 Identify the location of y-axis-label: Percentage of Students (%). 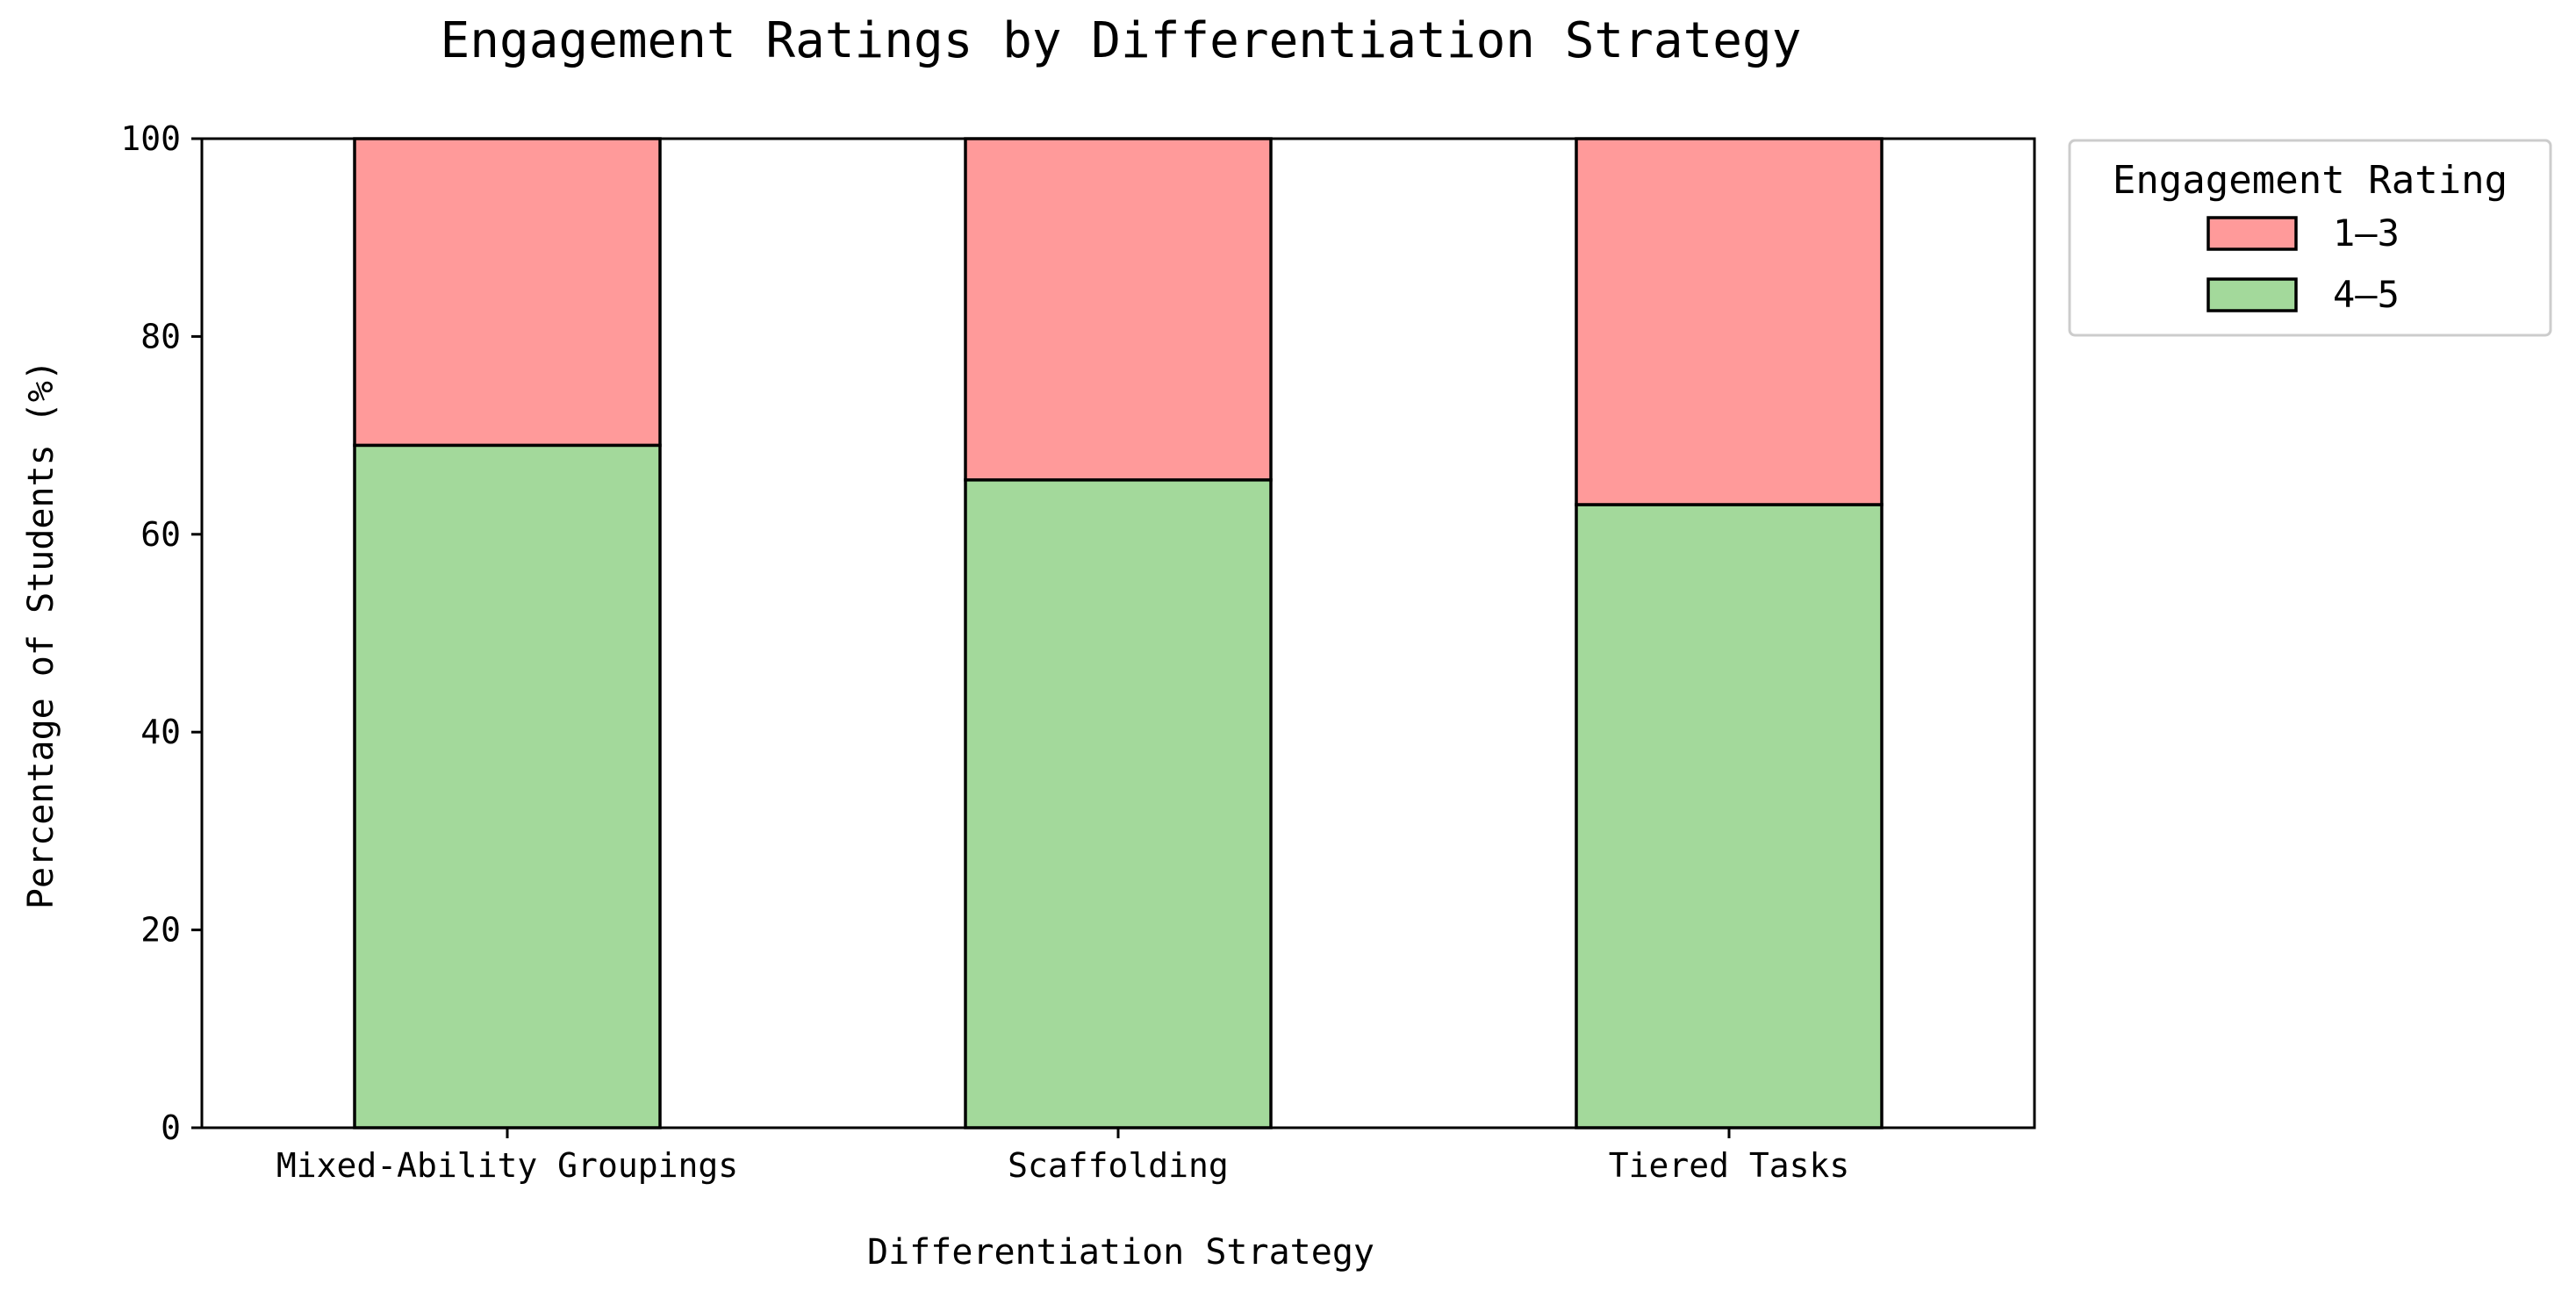
(41, 634).